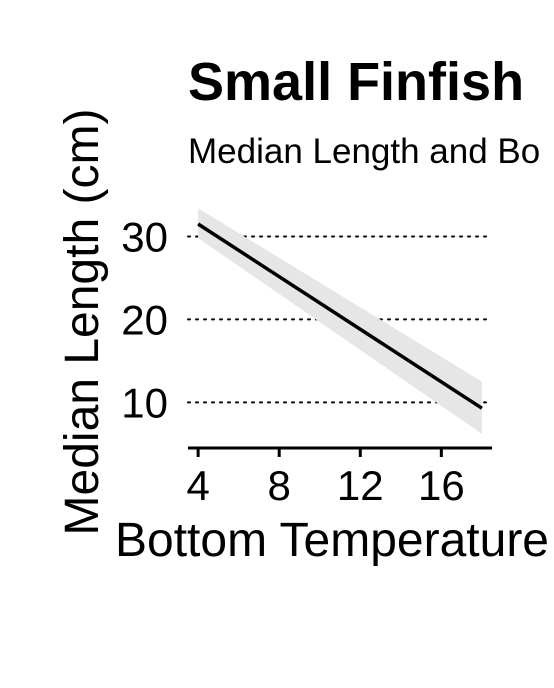  I want to click on trend-line-group, so click(340, 316).